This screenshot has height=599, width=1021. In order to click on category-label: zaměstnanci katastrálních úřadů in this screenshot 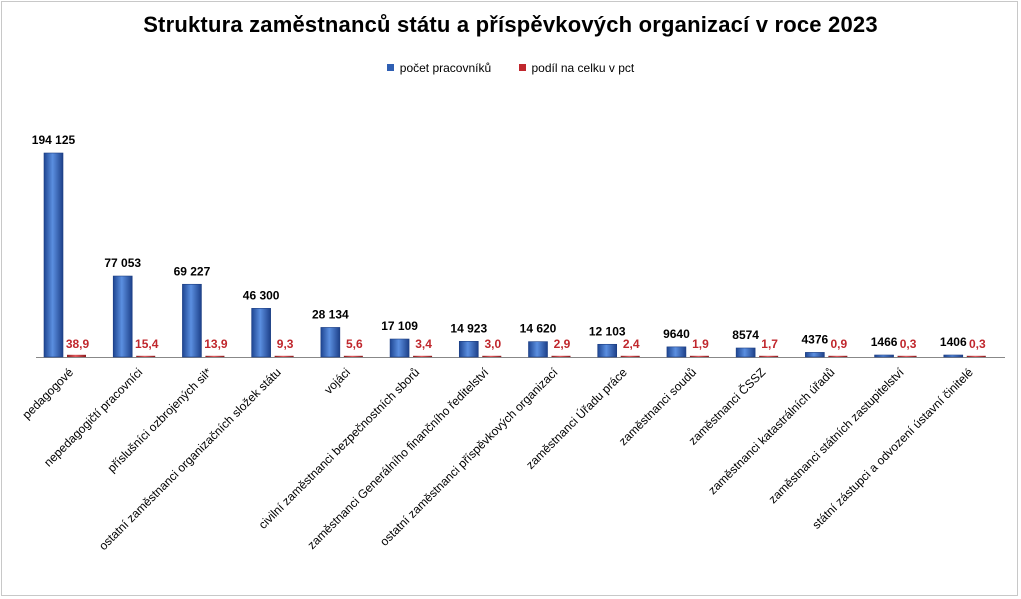, I will do `click(771, 431)`.